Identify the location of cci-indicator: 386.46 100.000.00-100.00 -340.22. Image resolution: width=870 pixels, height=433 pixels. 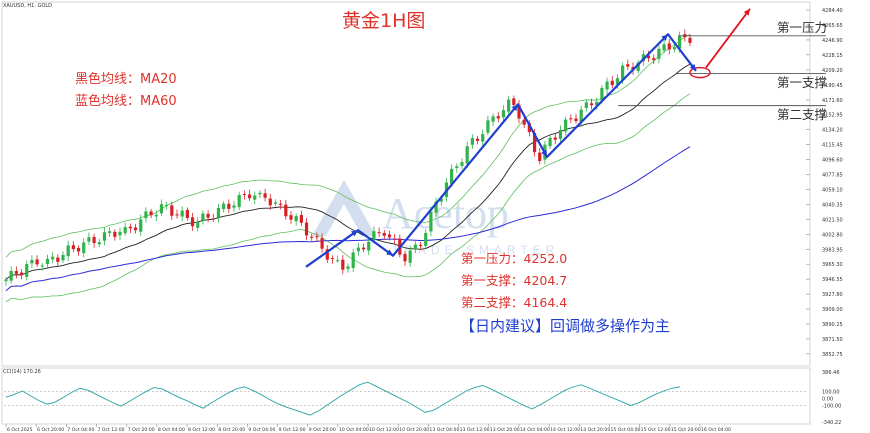
(422, 398).